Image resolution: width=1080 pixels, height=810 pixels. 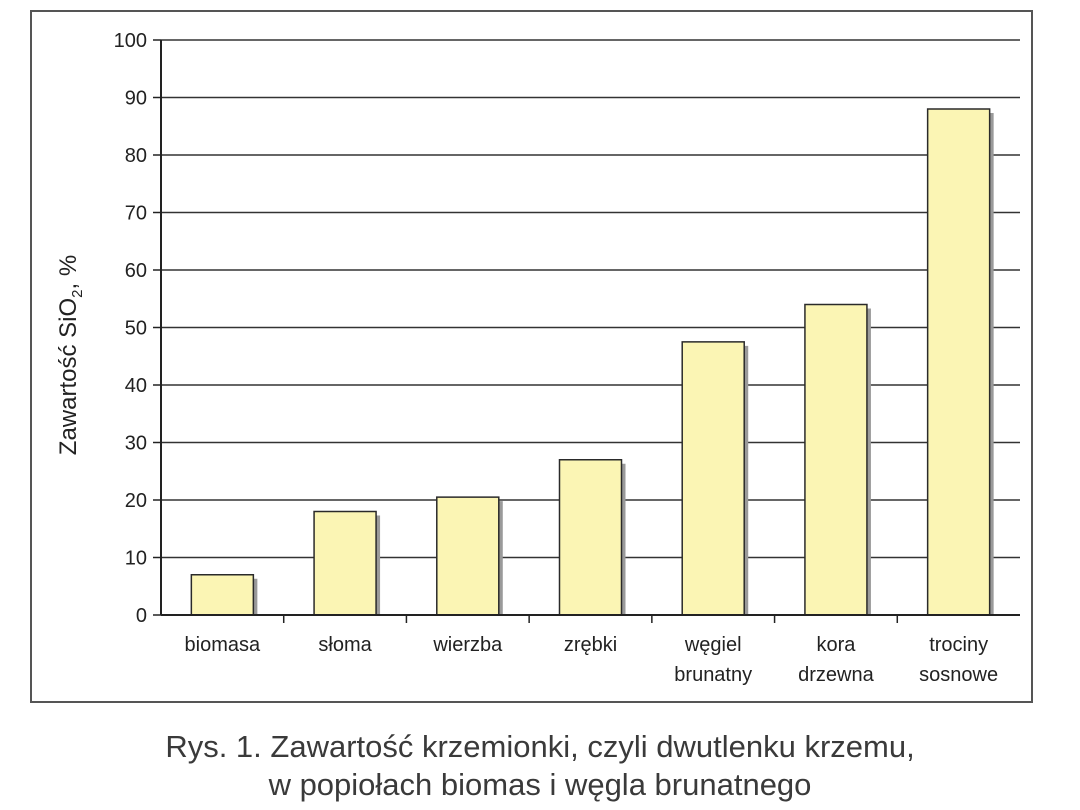 I want to click on x-tick-label: biomasa, so click(x=223, y=645).